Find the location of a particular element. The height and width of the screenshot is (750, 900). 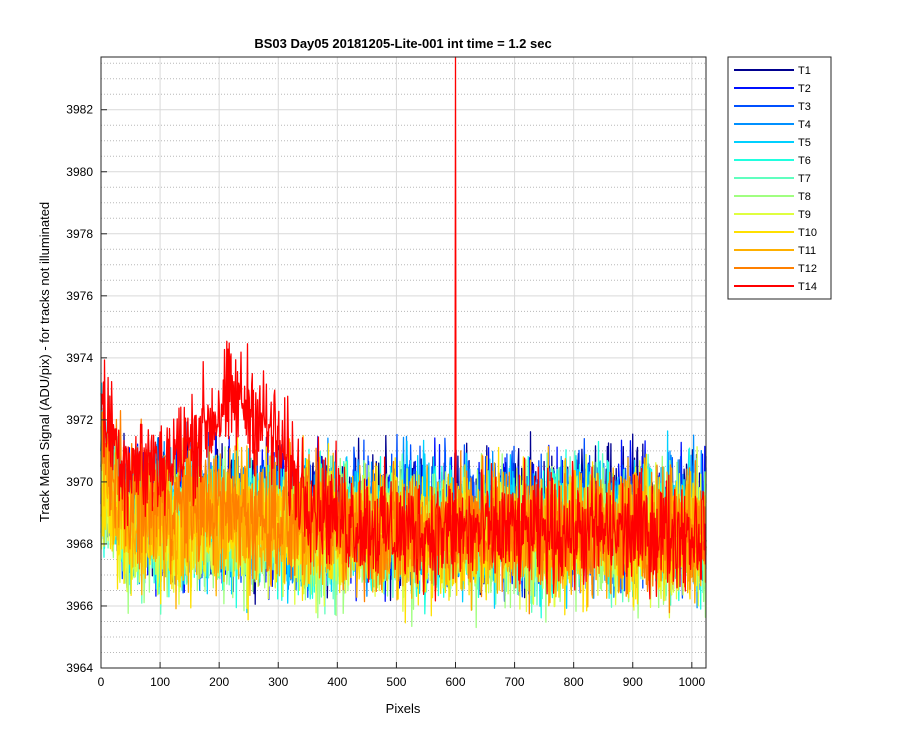

x-tick-label: 0 is located at coordinates (101, 682).